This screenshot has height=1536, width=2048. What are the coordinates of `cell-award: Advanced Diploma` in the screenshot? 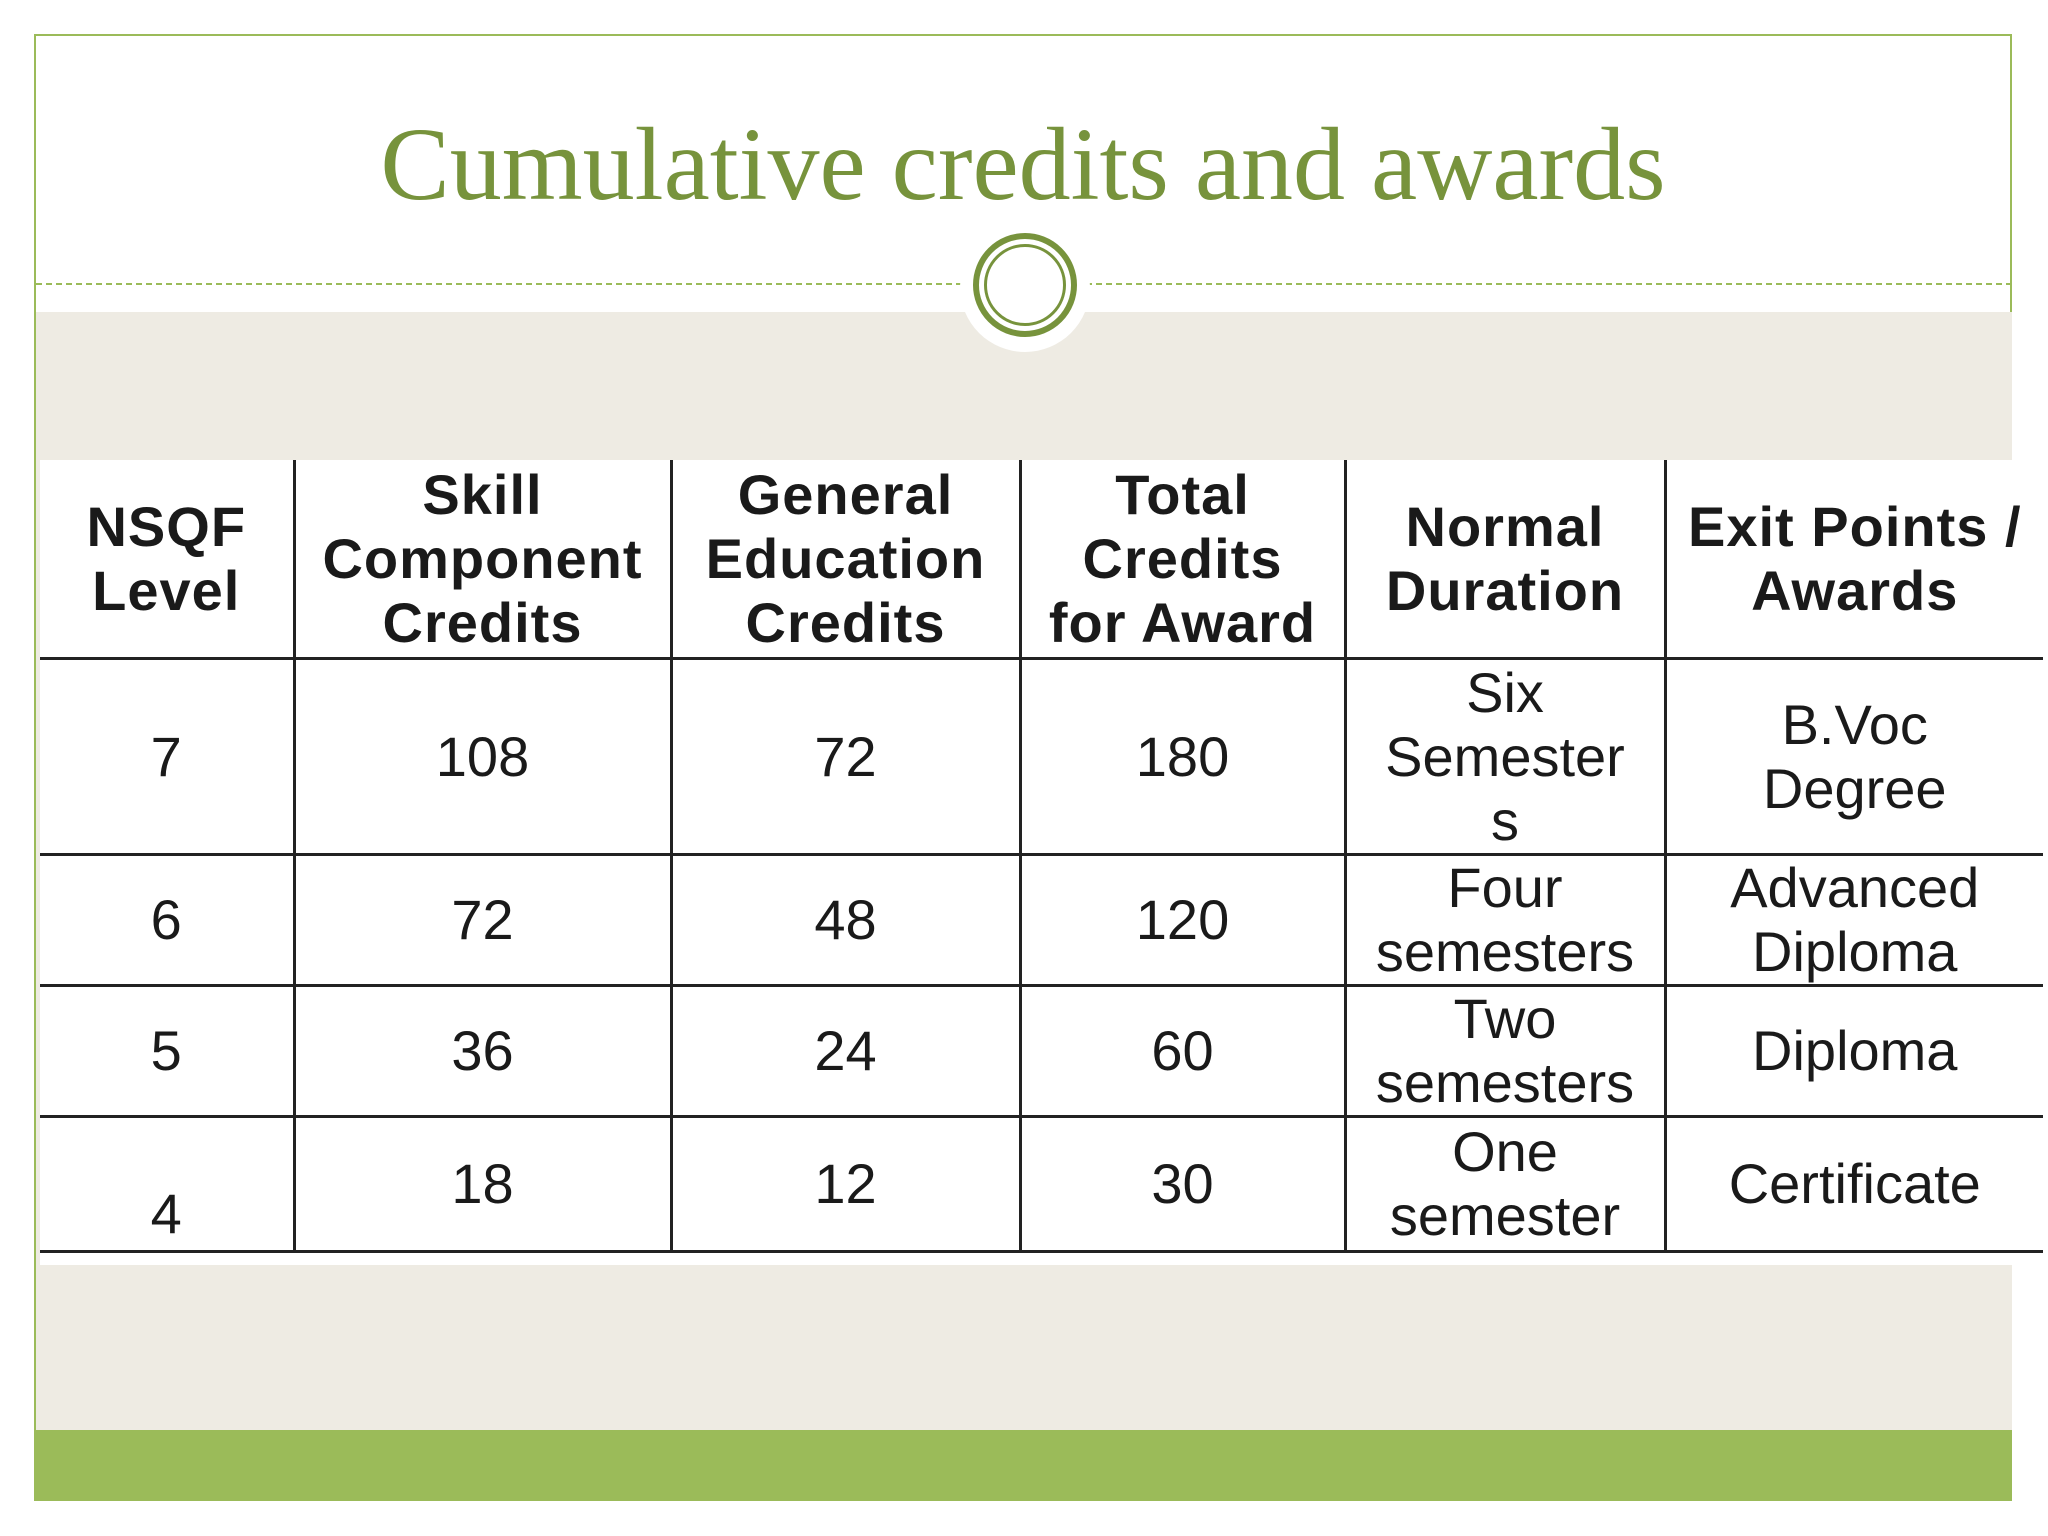 It's located at (1853, 920).